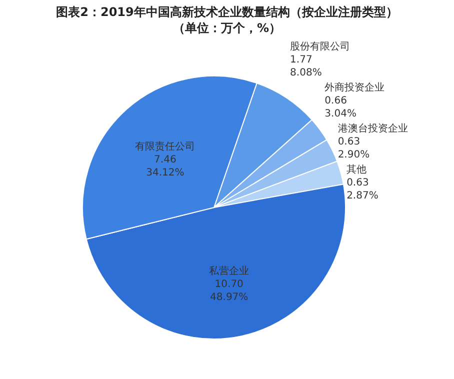  What do you see at coordinates (356, 170) in the screenshot?
I see `slice-label: 其他` at bounding box center [356, 170].